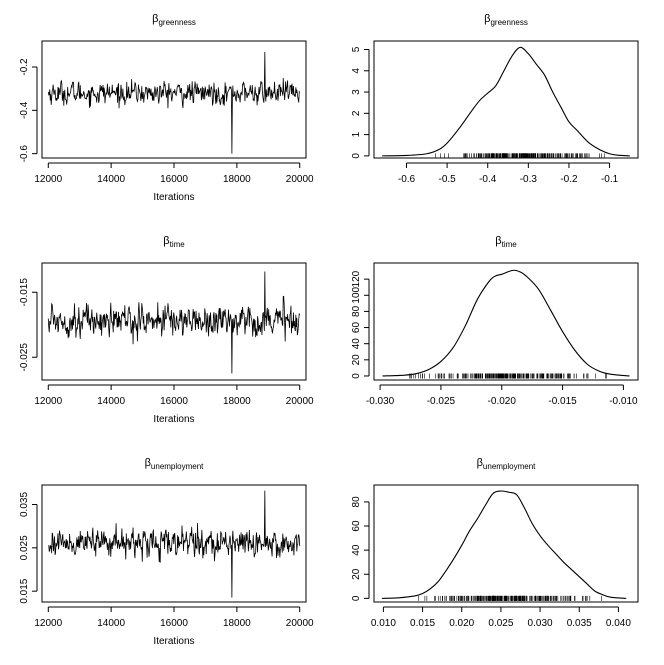  Describe the element at coordinates (618, 623) in the screenshot. I see `x-tick-label: 0.040` at that location.